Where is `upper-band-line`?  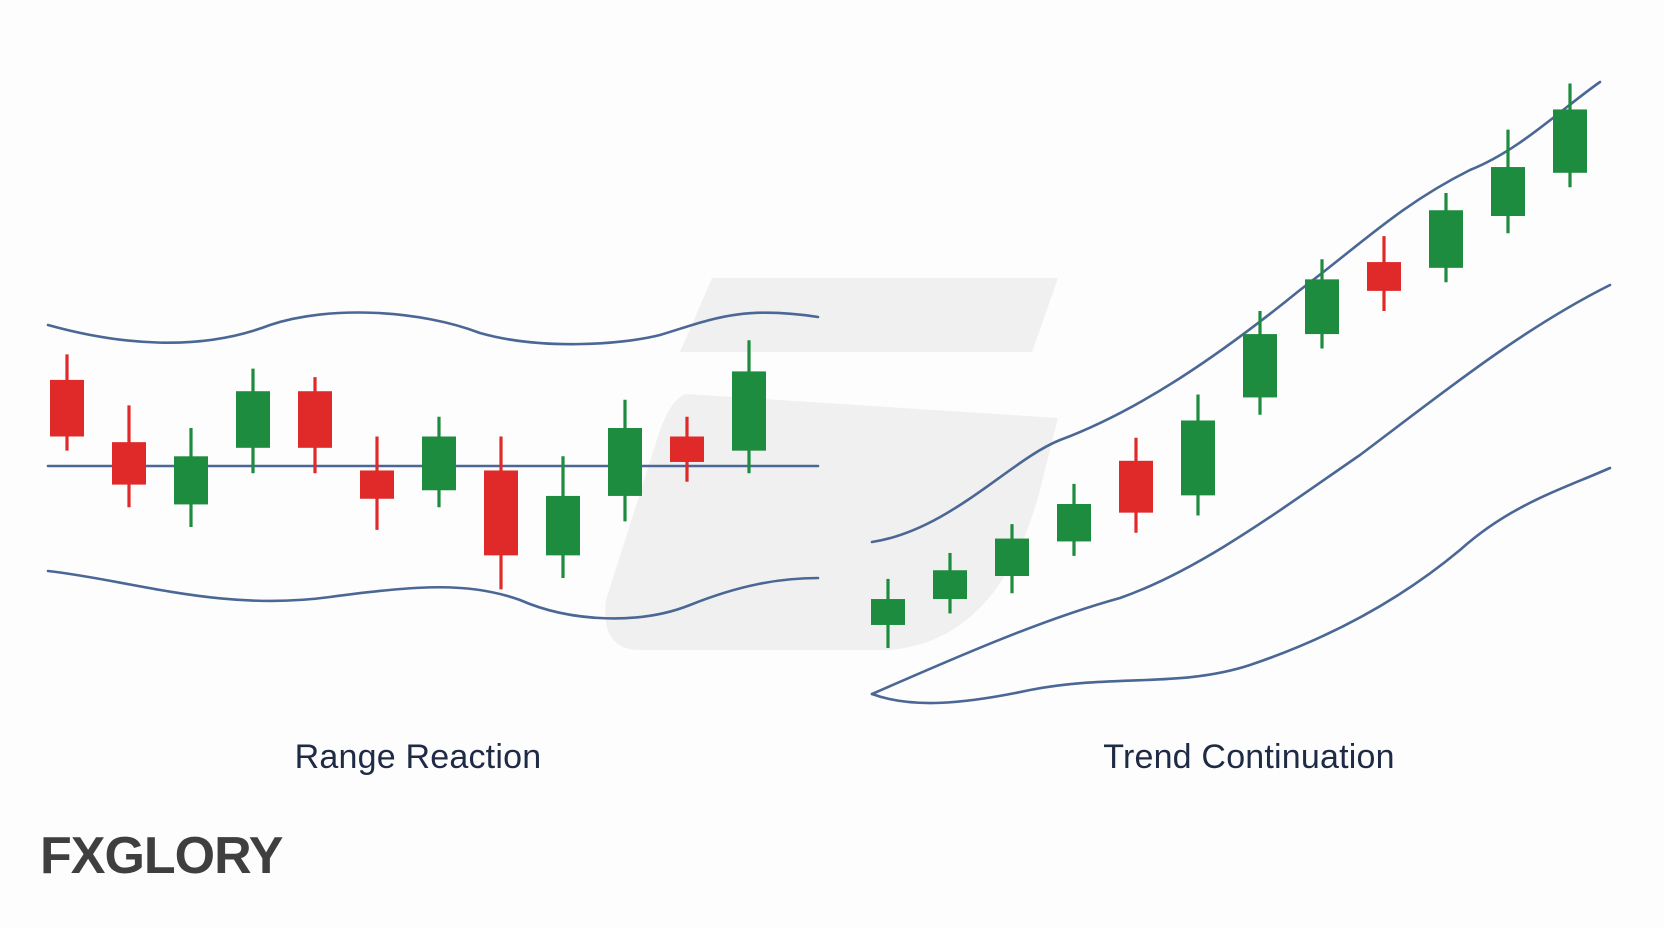
upper-band-line is located at coordinates (433, 328).